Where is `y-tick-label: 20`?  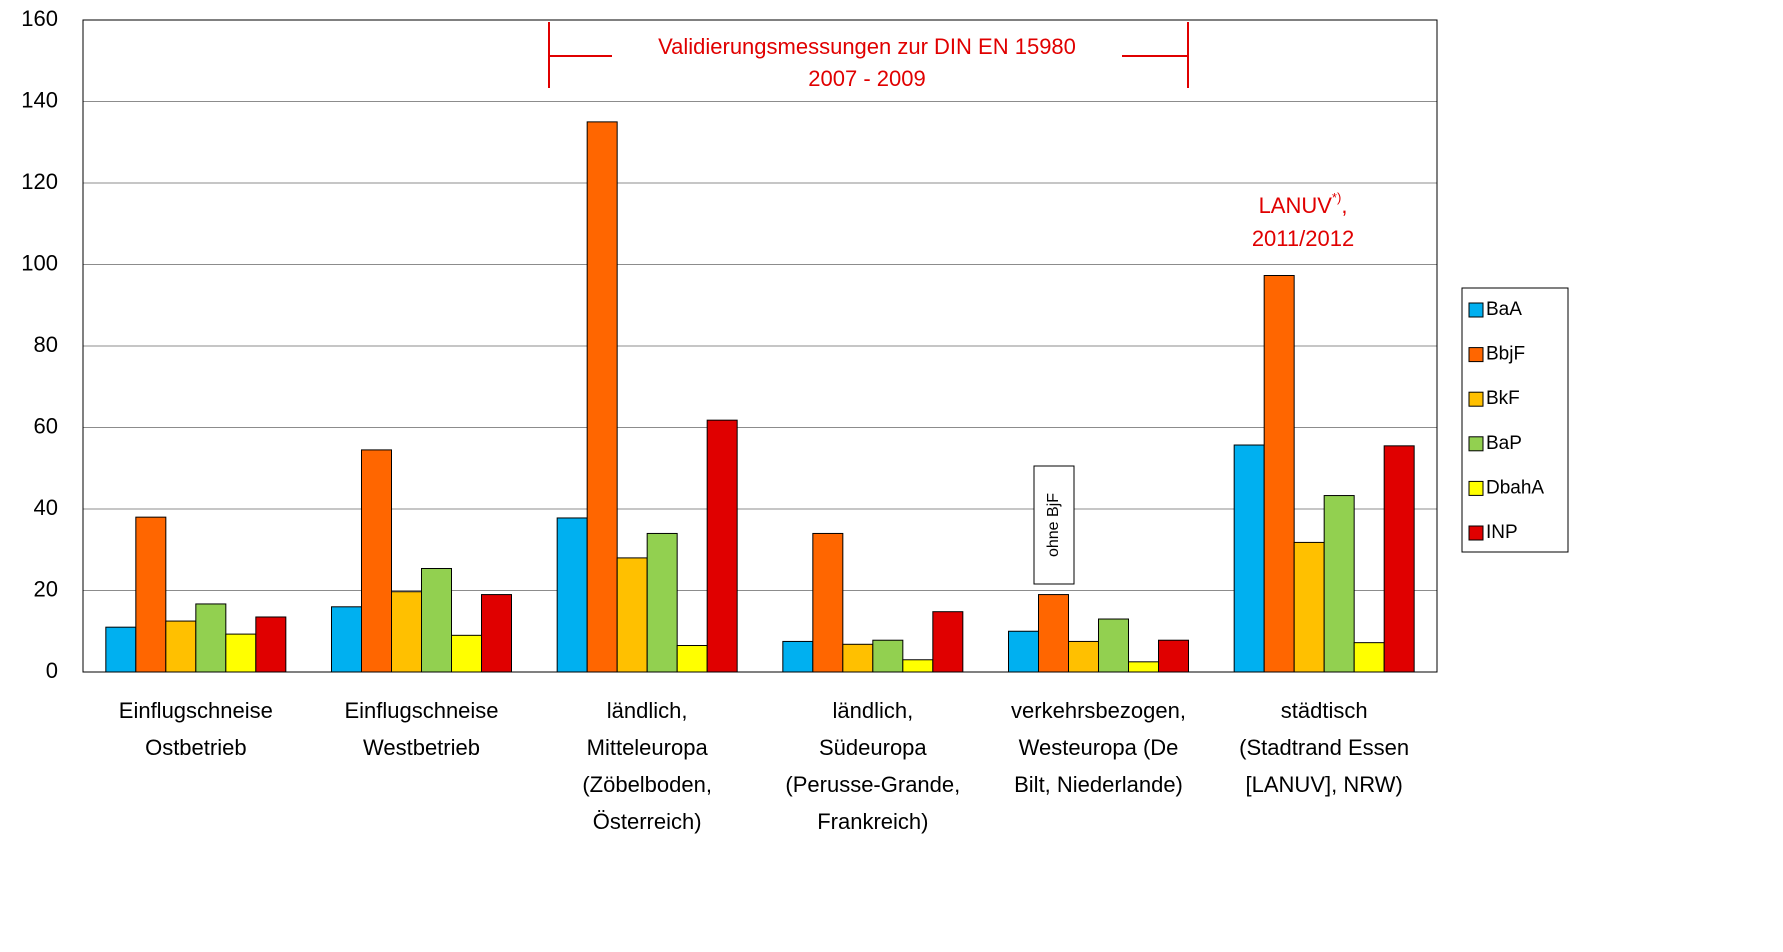
y-tick-label: 20 is located at coordinates (46, 588).